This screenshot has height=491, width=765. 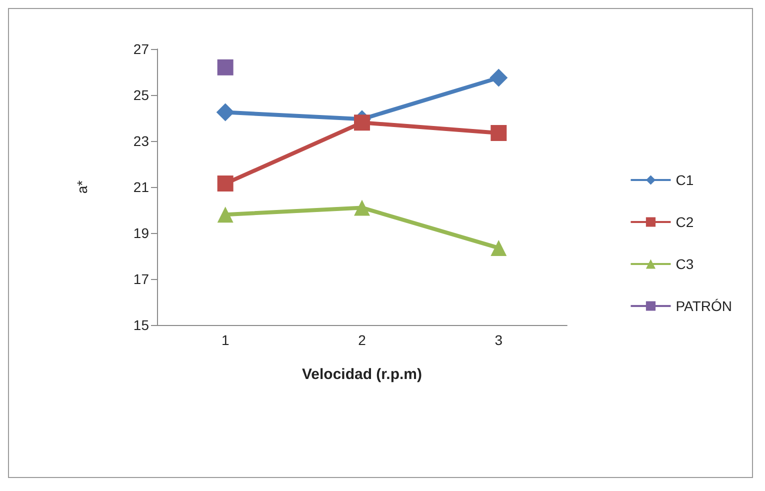 I want to click on legend-label: C3, so click(x=685, y=264).